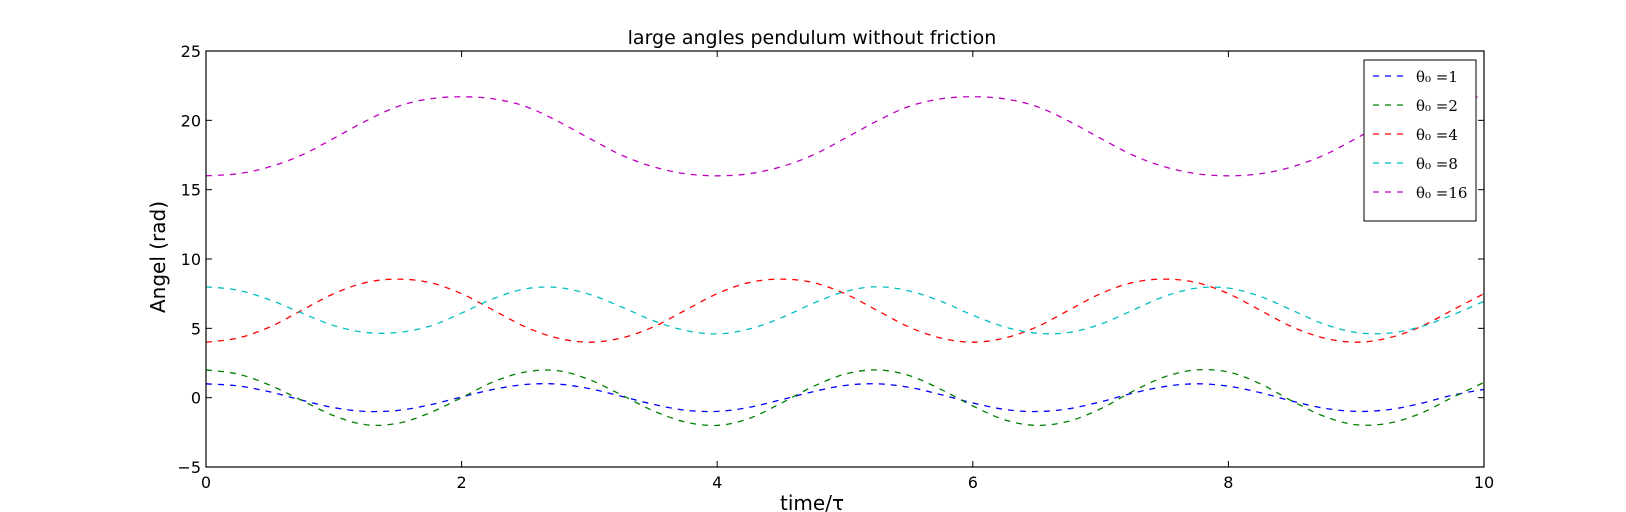 The height and width of the screenshot is (512, 1626). What do you see at coordinates (1437, 106) in the screenshot?
I see `legend-label-1: θ₀ =2` at bounding box center [1437, 106].